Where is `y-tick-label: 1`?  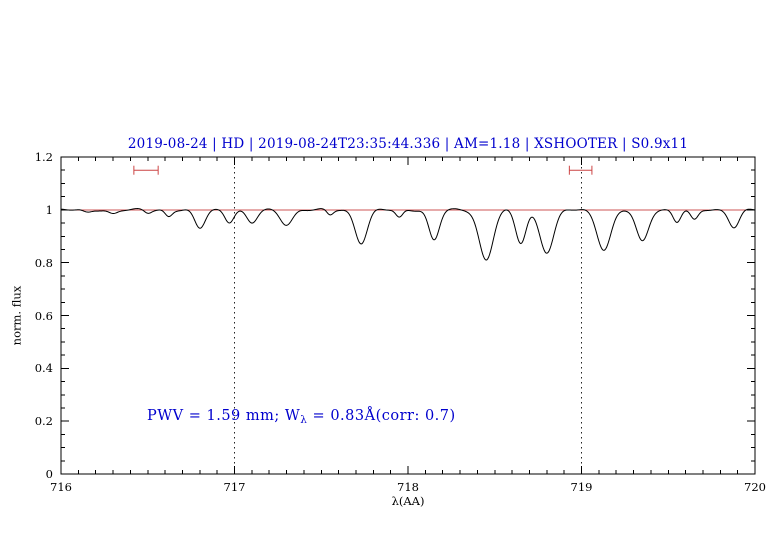
y-tick-label: 1 is located at coordinates (49, 209).